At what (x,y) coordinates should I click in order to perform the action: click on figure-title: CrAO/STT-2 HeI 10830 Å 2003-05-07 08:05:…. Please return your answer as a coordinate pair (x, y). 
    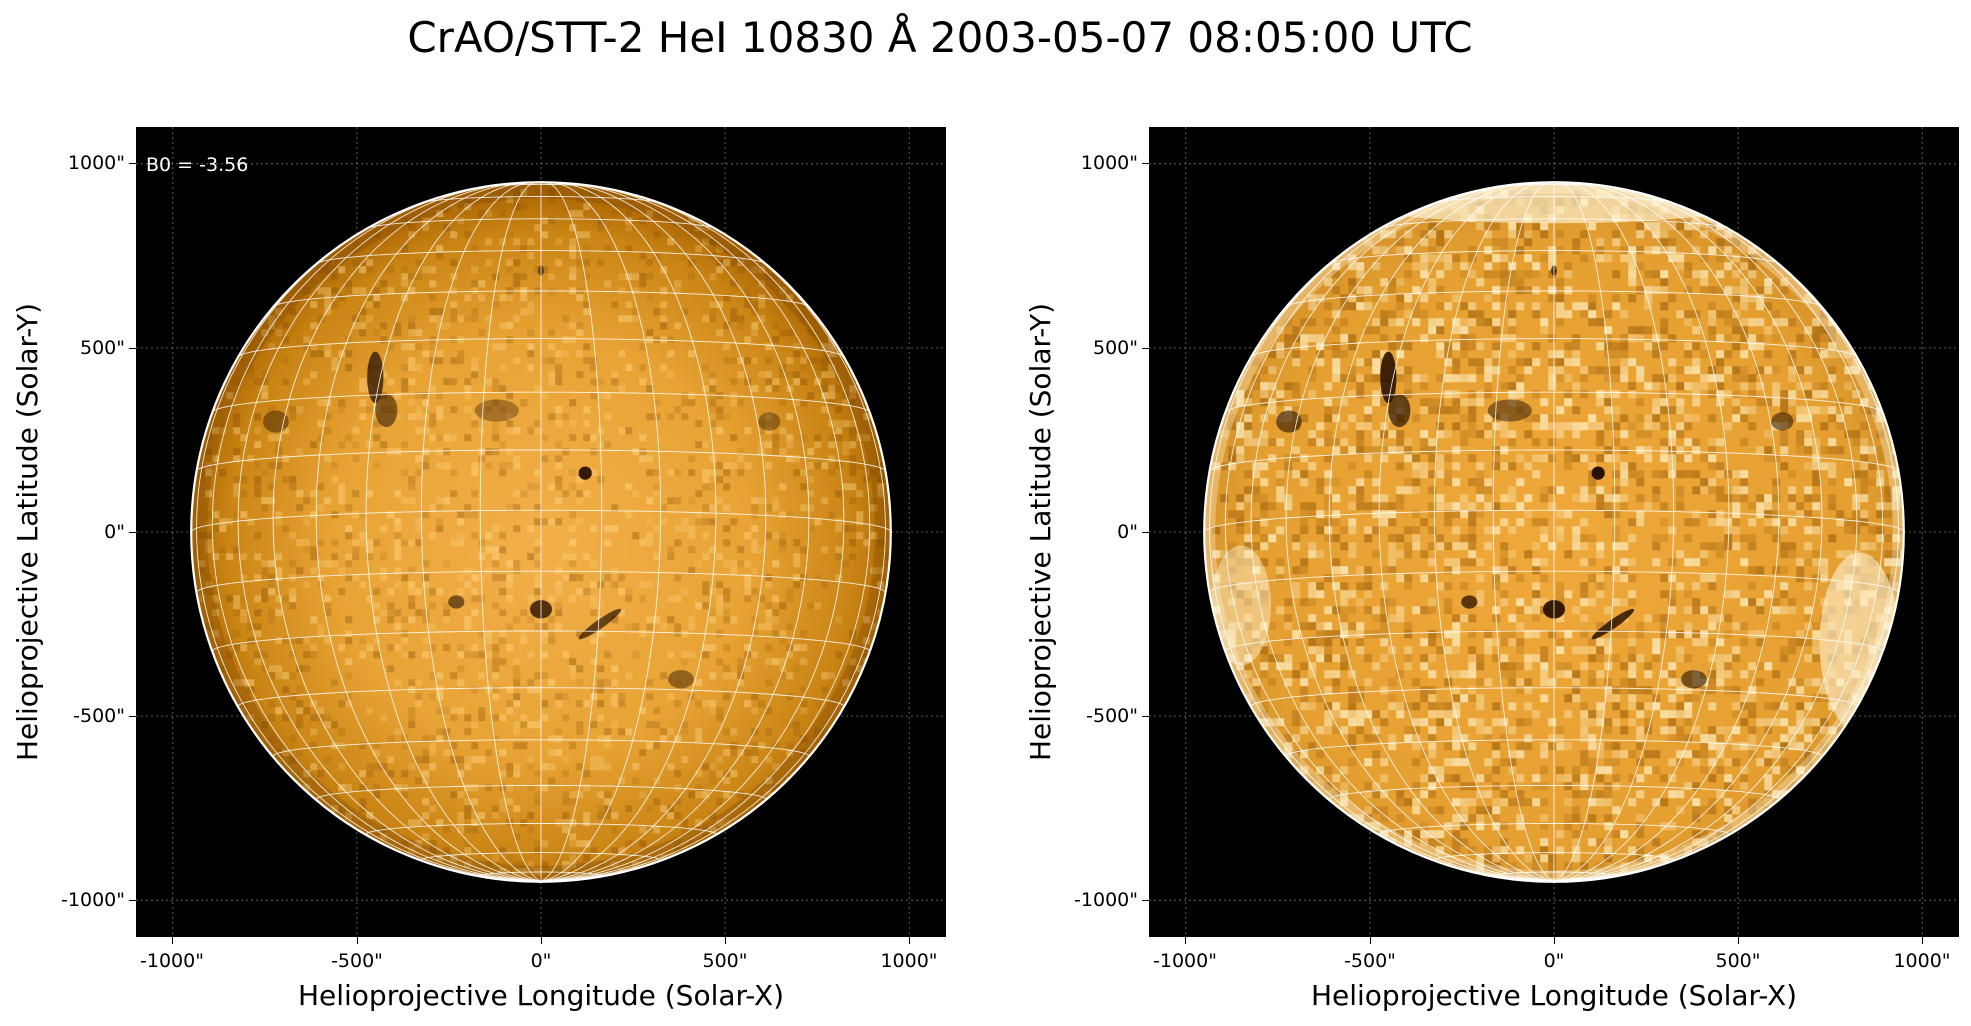
    Looking at the image, I should click on (940, 37).